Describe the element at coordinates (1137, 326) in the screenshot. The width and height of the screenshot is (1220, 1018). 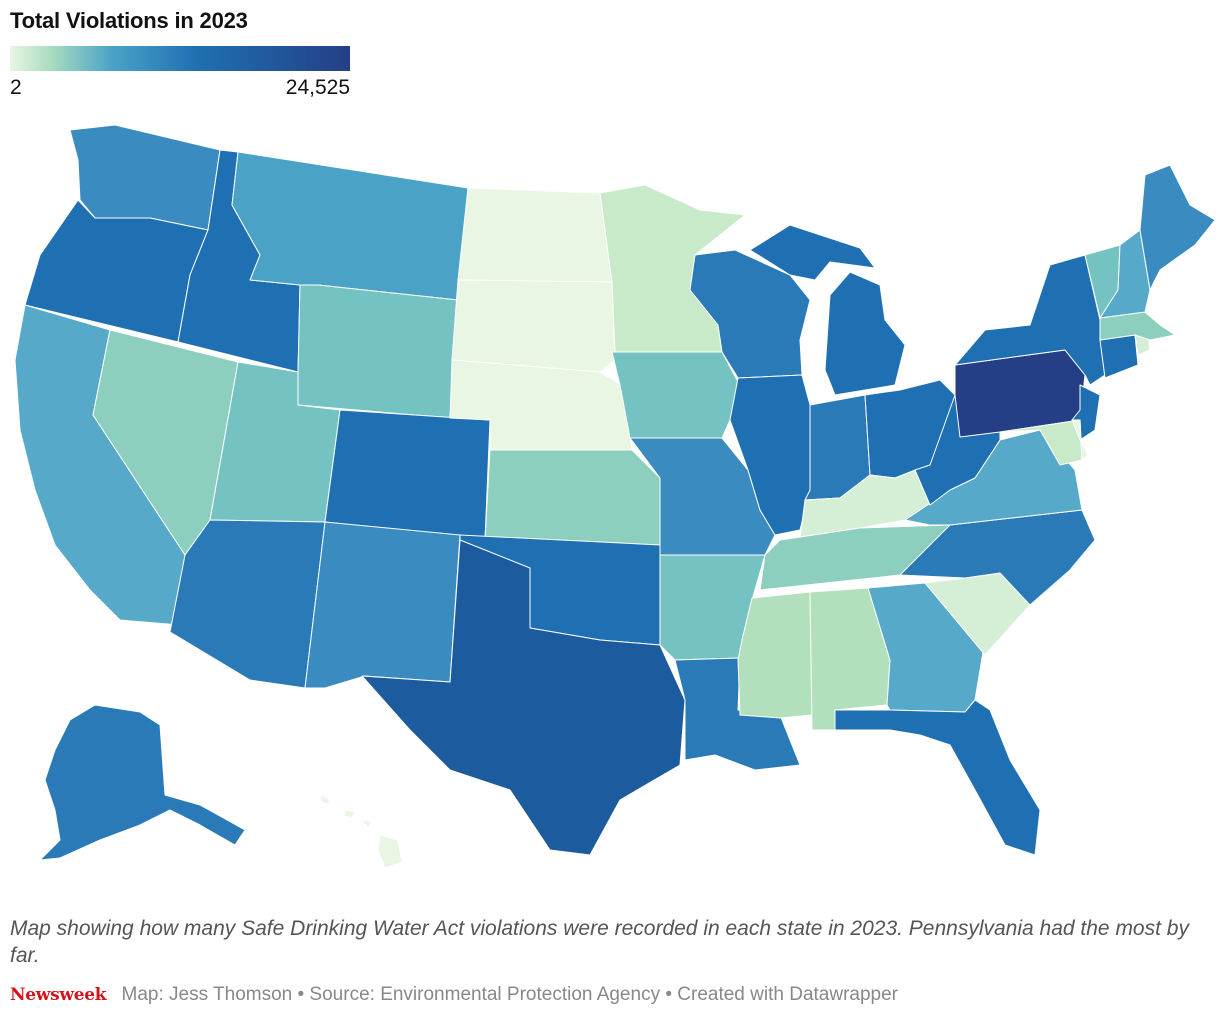
I see `state-massachusetts` at that location.